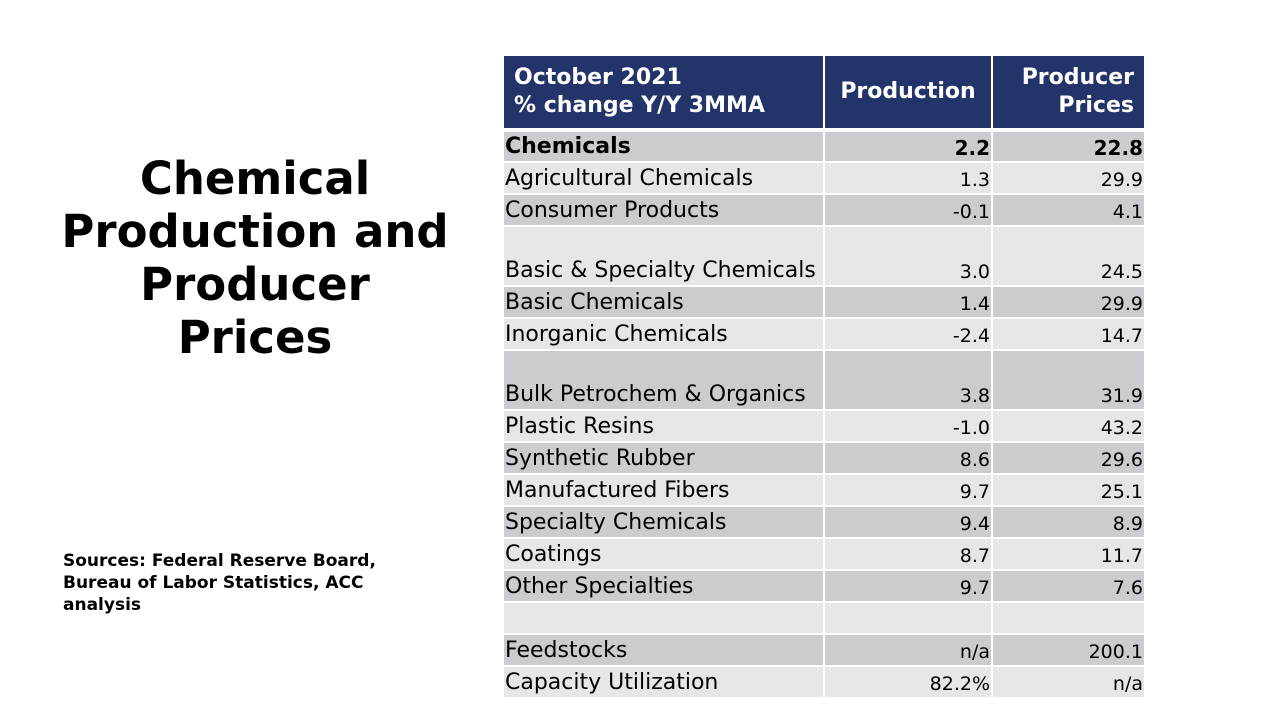 This screenshot has height=720, width=1280. Describe the element at coordinates (1077, 77) in the screenshot. I see `header-producer-prices-line1: Producer` at that location.